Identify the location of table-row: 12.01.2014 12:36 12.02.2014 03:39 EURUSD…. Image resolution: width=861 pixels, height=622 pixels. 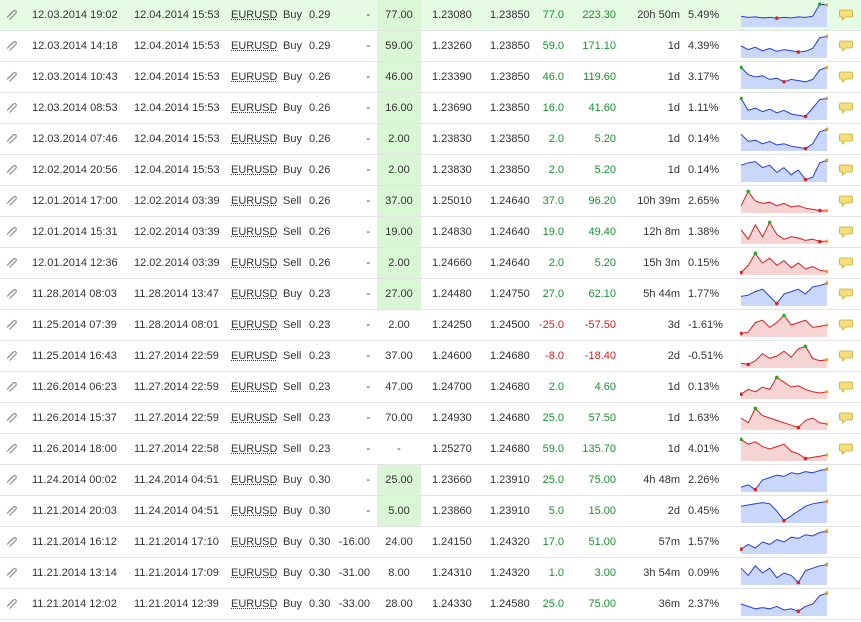
(430, 263).